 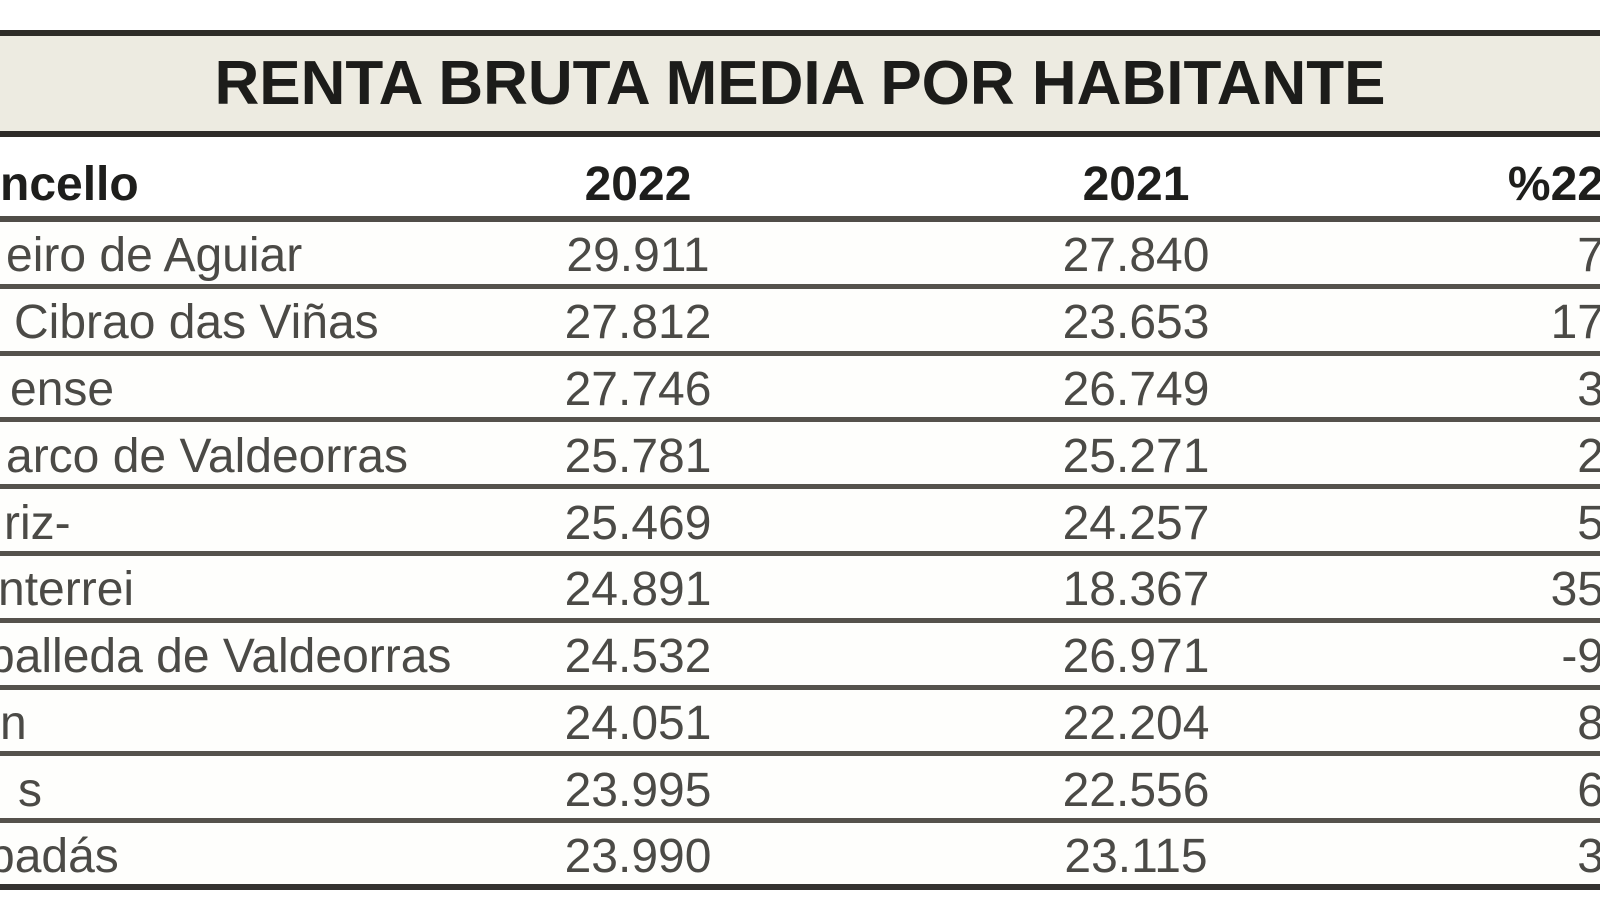 What do you see at coordinates (1553, 184) in the screenshot?
I see `header-pct-change: %22` at bounding box center [1553, 184].